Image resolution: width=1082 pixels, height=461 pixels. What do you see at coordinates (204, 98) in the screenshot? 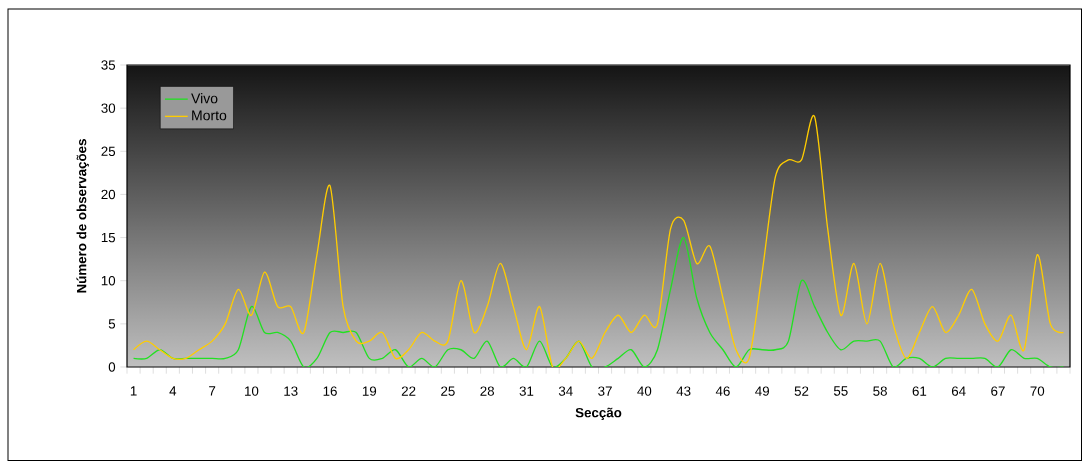
I see `legend-label: Vivo` at bounding box center [204, 98].